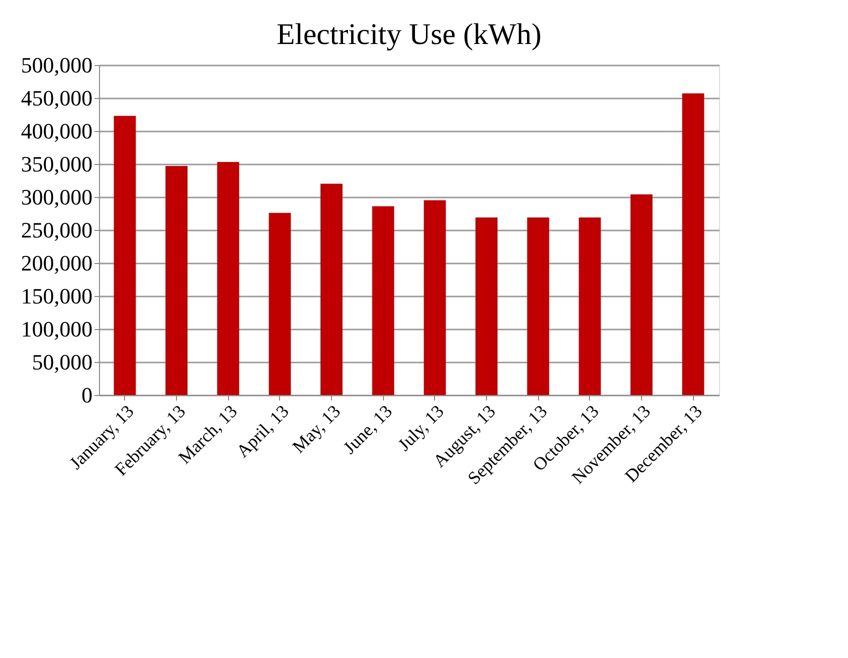  I want to click on chart-title: Electricity Use (kWh), so click(409, 34).